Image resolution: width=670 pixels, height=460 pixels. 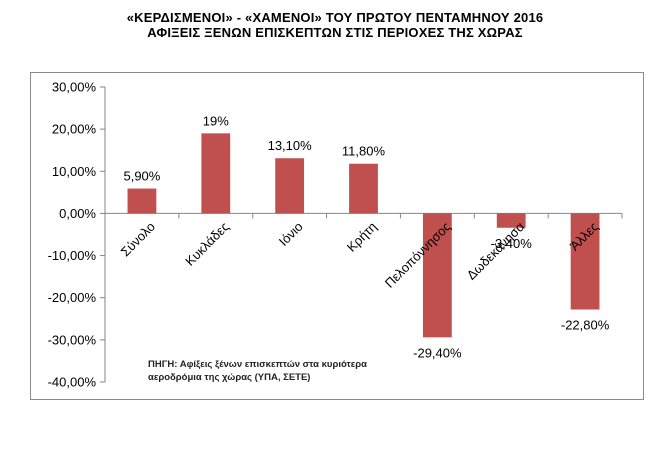 I want to click on y-tick-label: -10,00%, so click(x=72, y=255).